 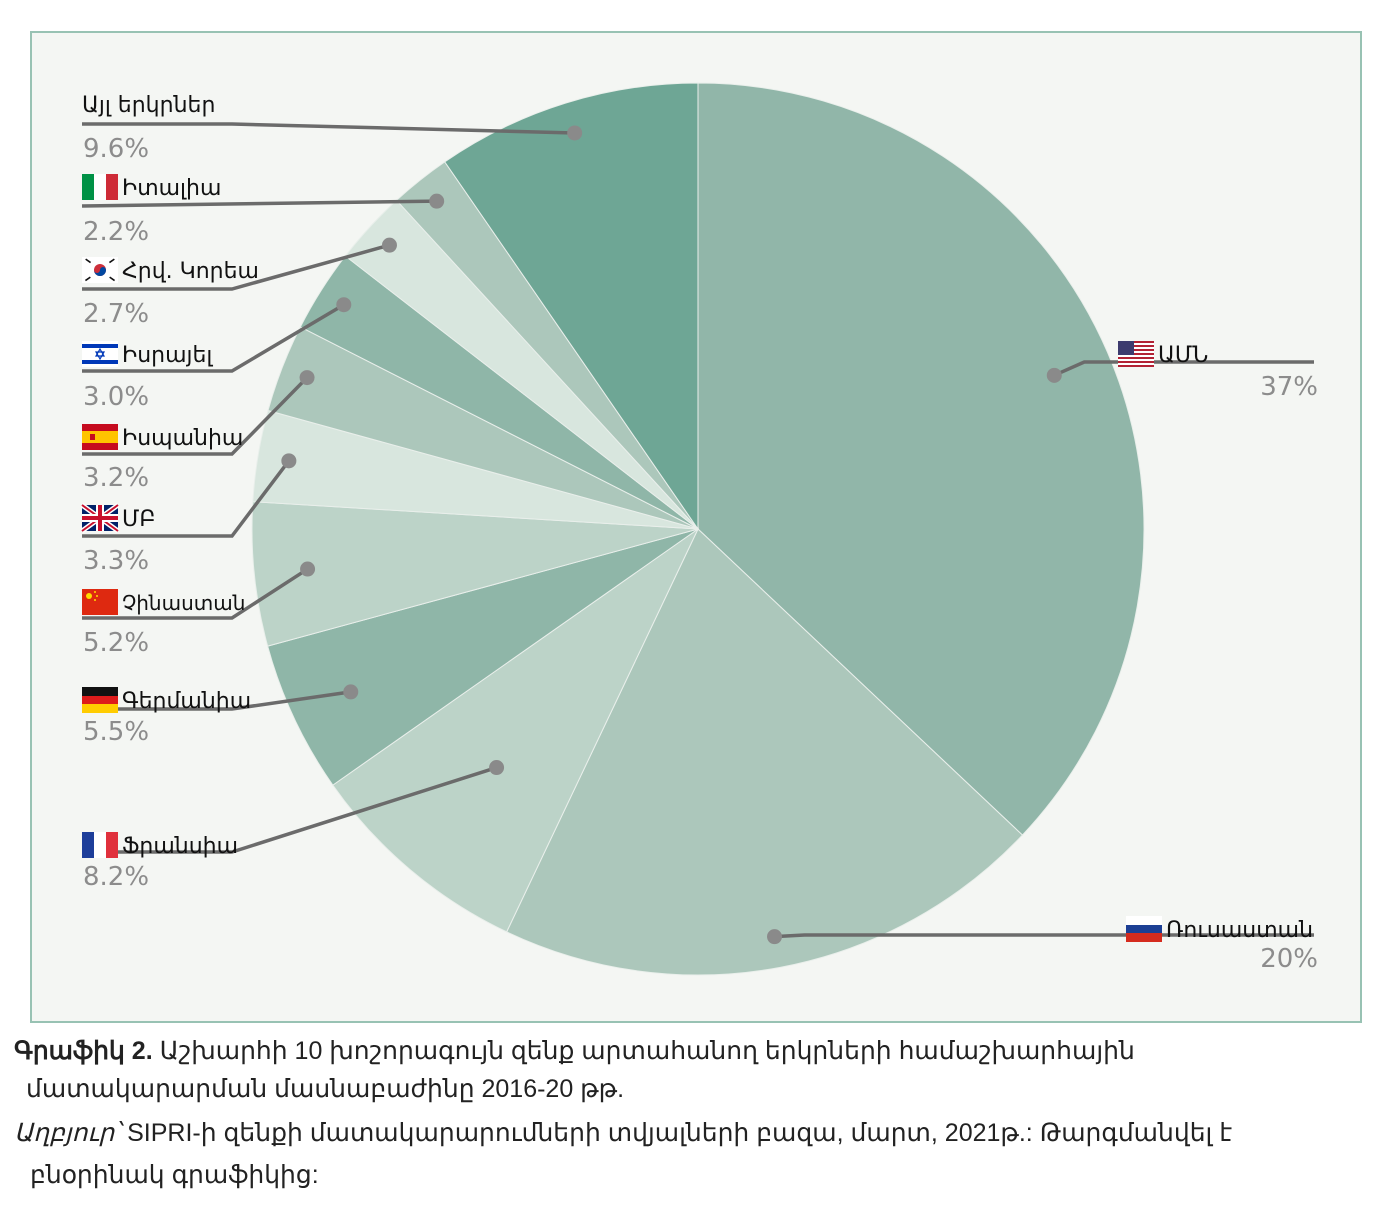 I want to click on slice-value-10: 2.2%, so click(x=116, y=232).